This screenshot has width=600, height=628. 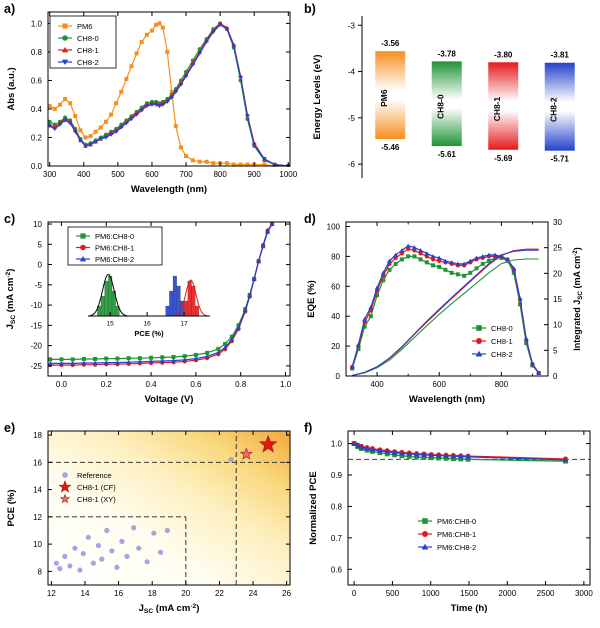 What do you see at coordinates (96, 487) in the screenshot?
I see `svg-text: CH8-1 (CF)` at bounding box center [96, 487].